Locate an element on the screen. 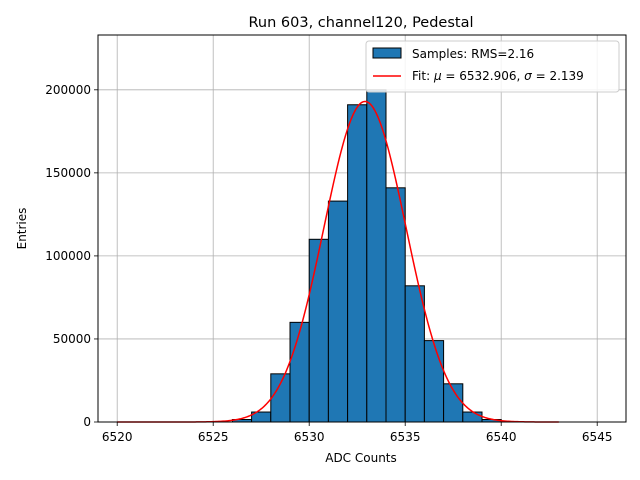 Image resolution: width=640 pixels, height=480 pixels. x-axis-ticks: 6520 6525 6530 6535 6540 6545 is located at coordinates (357, 433).